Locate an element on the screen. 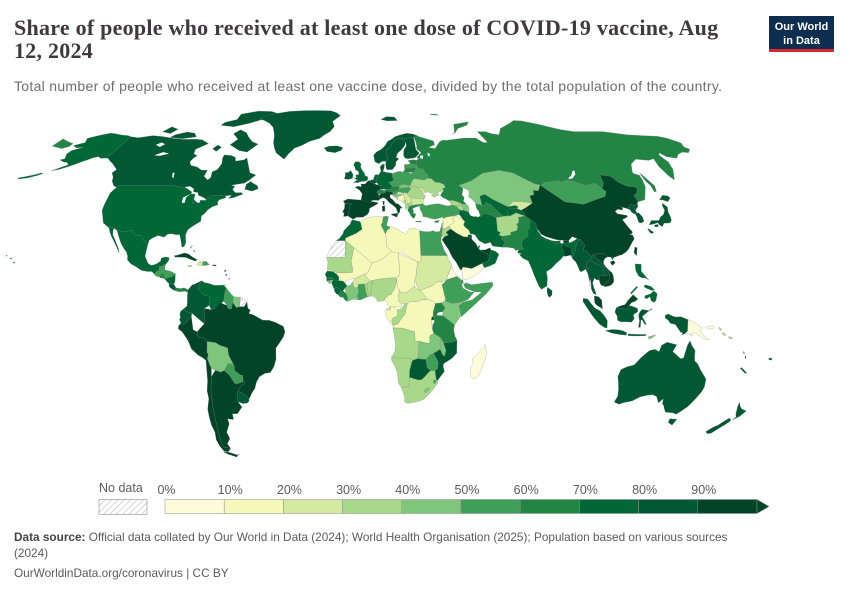 The width and height of the screenshot is (850, 600). svg-text: 70% is located at coordinates (585, 490).